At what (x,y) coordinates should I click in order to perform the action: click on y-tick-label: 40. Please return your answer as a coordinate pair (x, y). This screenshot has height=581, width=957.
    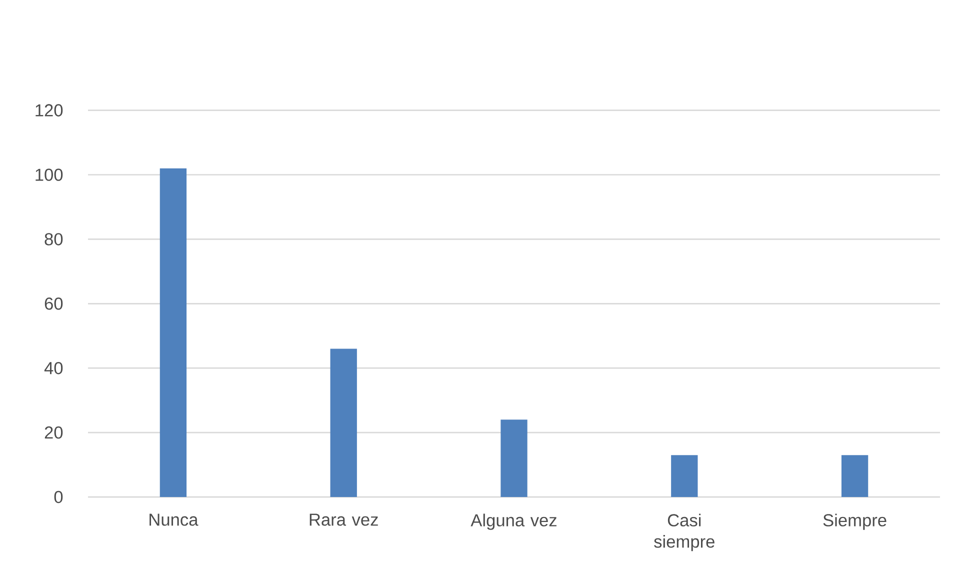
    Looking at the image, I should click on (53, 368).